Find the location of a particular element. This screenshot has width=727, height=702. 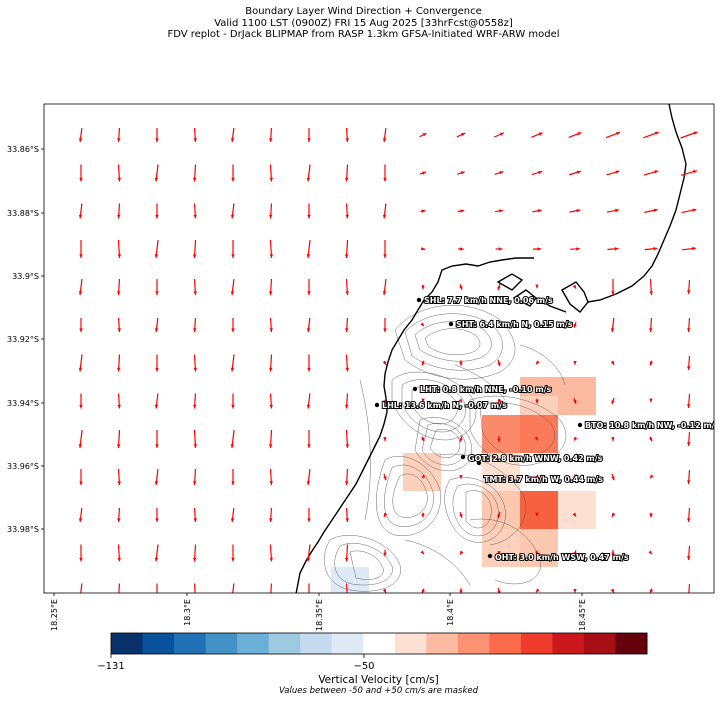

station-label: SHL: 7.7 km/h NNE, 0.06 m/s is located at coordinates (488, 300).